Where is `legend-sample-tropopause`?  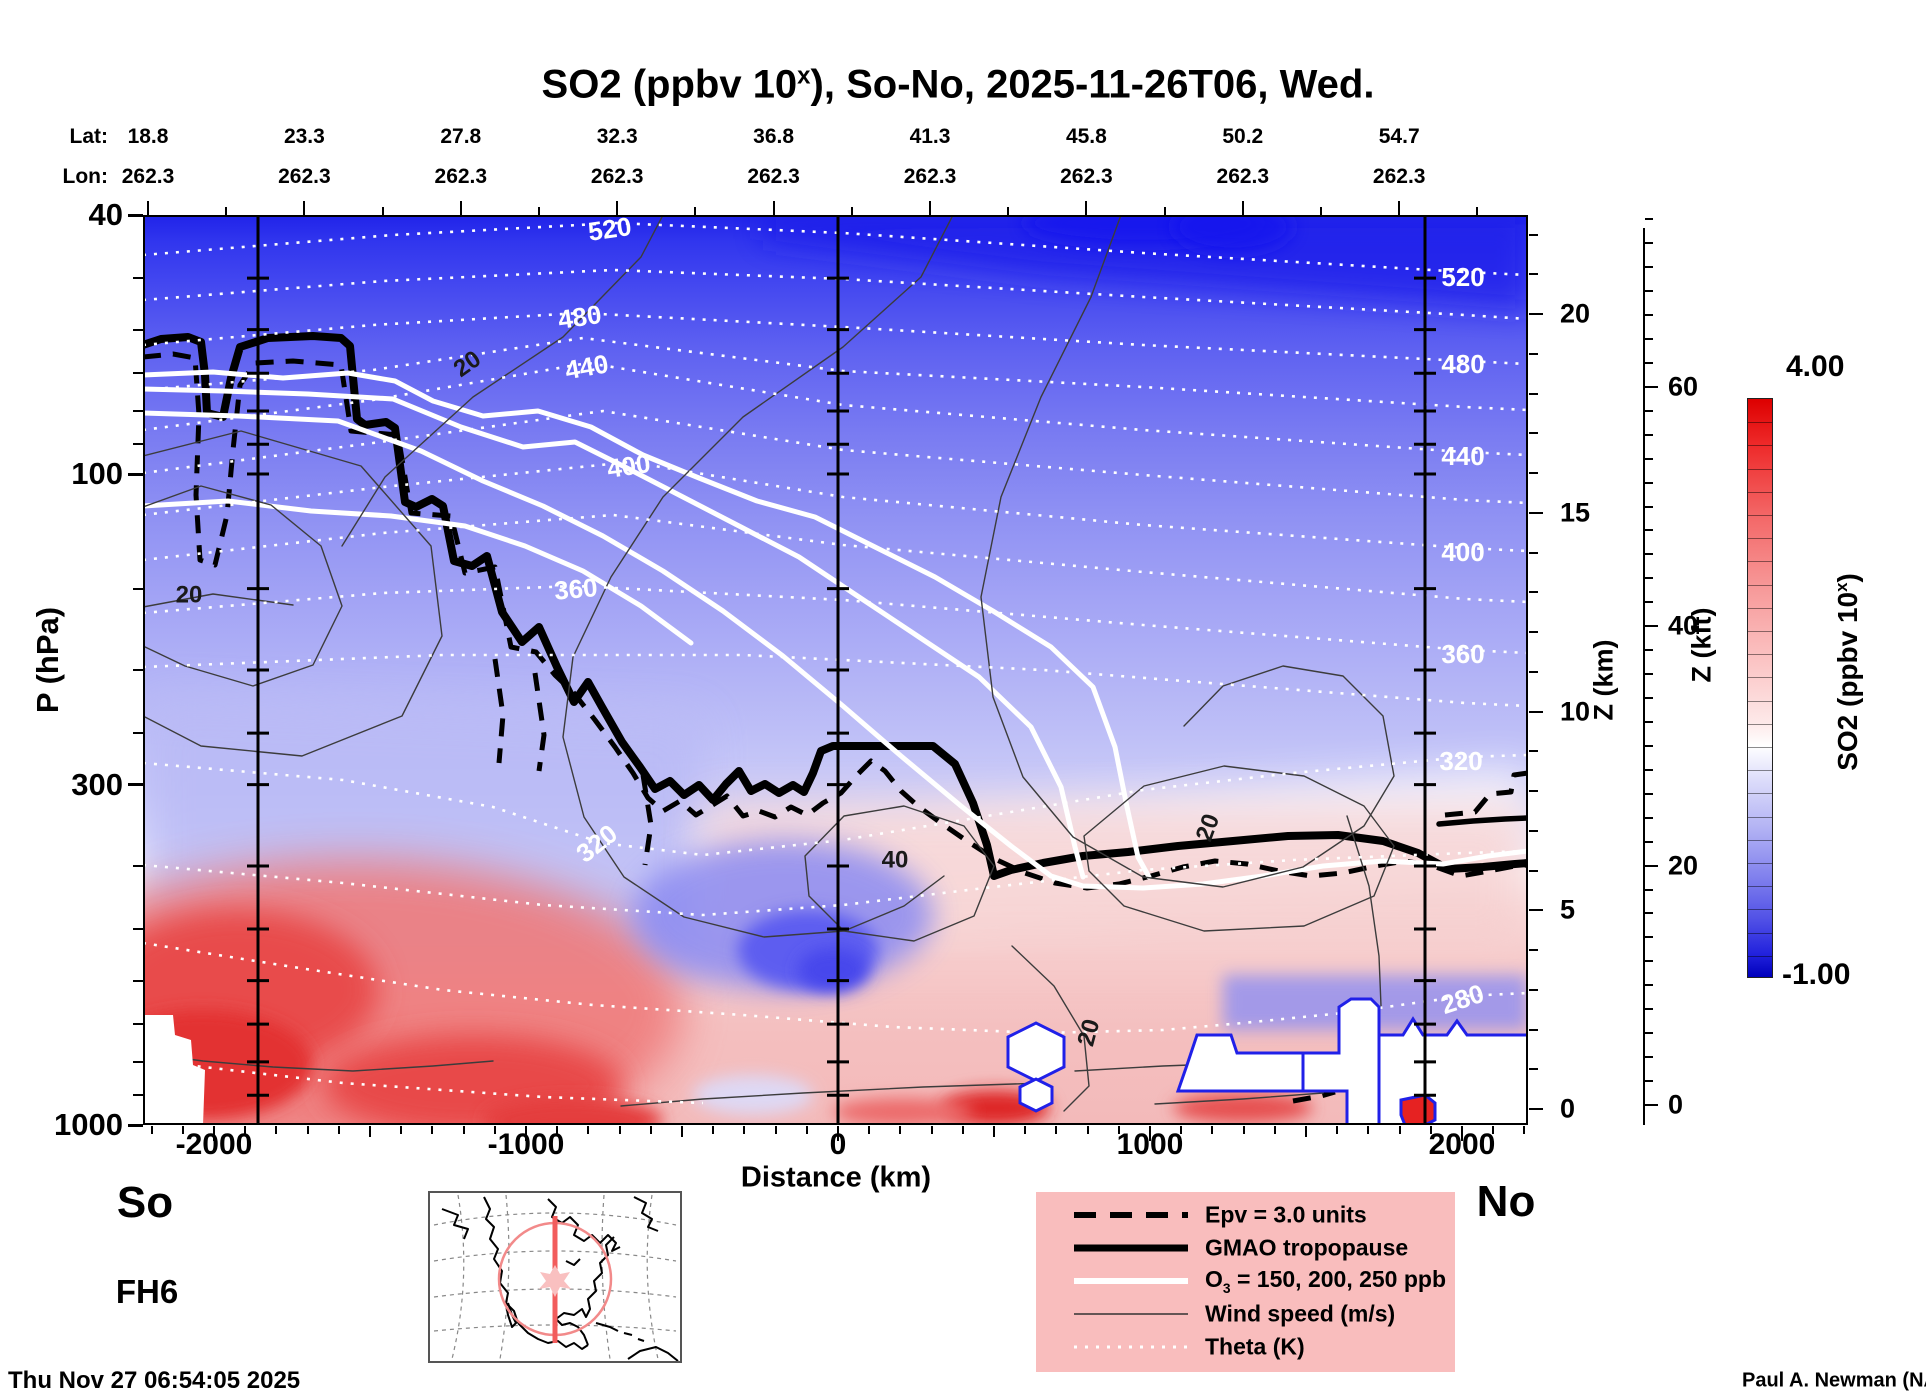
legend-sample-tropopause is located at coordinates (1131, 1248).